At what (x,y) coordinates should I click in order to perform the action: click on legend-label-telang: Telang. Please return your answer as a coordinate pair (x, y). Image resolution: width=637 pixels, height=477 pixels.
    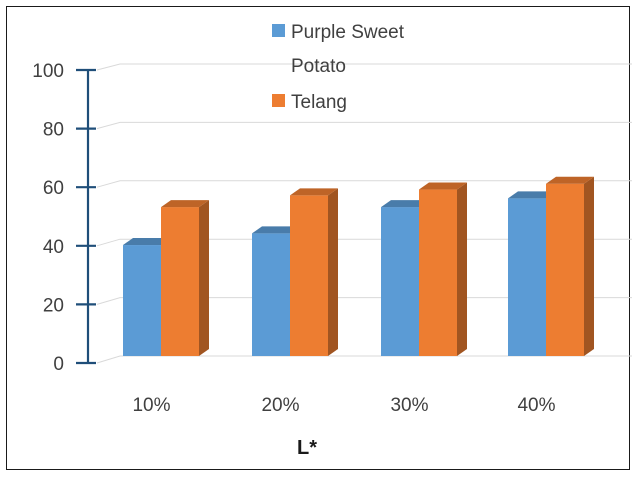
    Looking at the image, I should click on (319, 102).